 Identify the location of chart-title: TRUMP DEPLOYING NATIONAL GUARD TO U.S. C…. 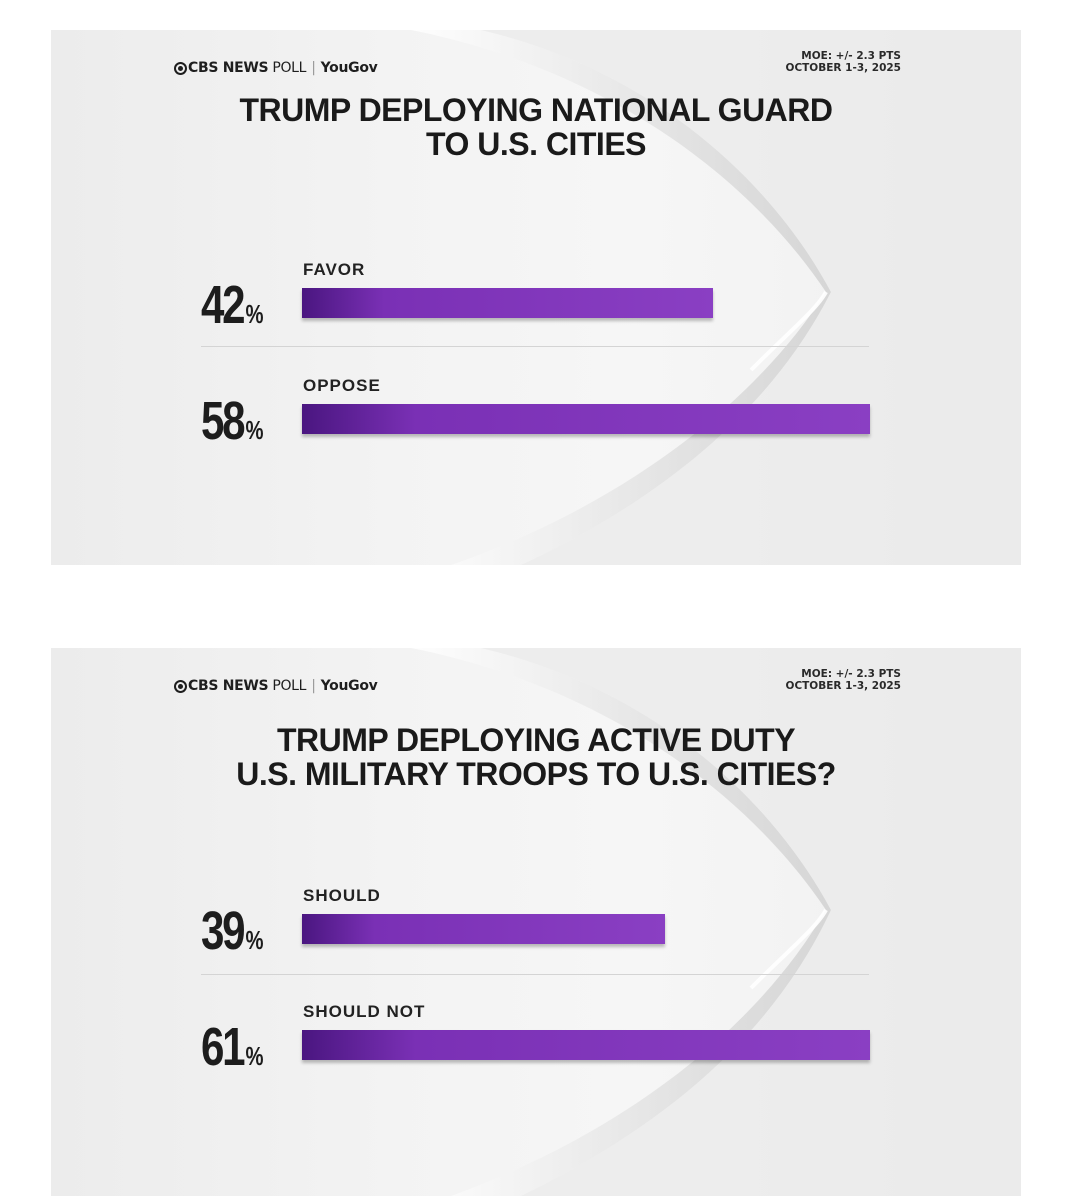
(536, 127).